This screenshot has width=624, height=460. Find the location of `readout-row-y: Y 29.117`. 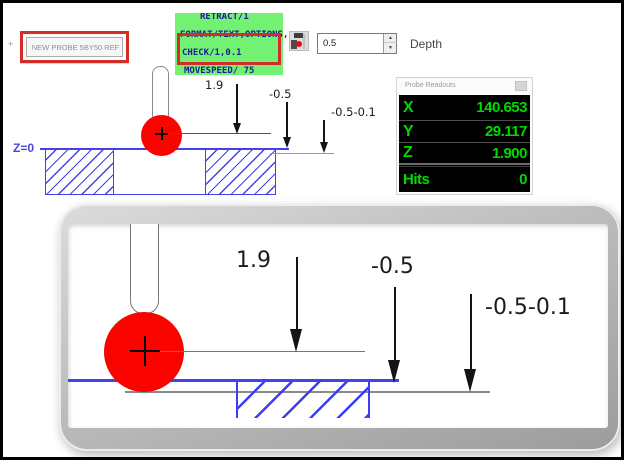

readout-row-y: Y 29.117 is located at coordinates (464, 132).